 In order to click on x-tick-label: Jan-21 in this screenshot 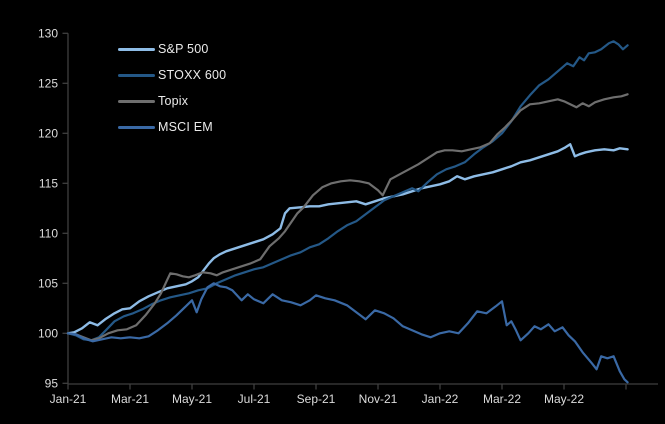, I will do `click(68, 399)`.